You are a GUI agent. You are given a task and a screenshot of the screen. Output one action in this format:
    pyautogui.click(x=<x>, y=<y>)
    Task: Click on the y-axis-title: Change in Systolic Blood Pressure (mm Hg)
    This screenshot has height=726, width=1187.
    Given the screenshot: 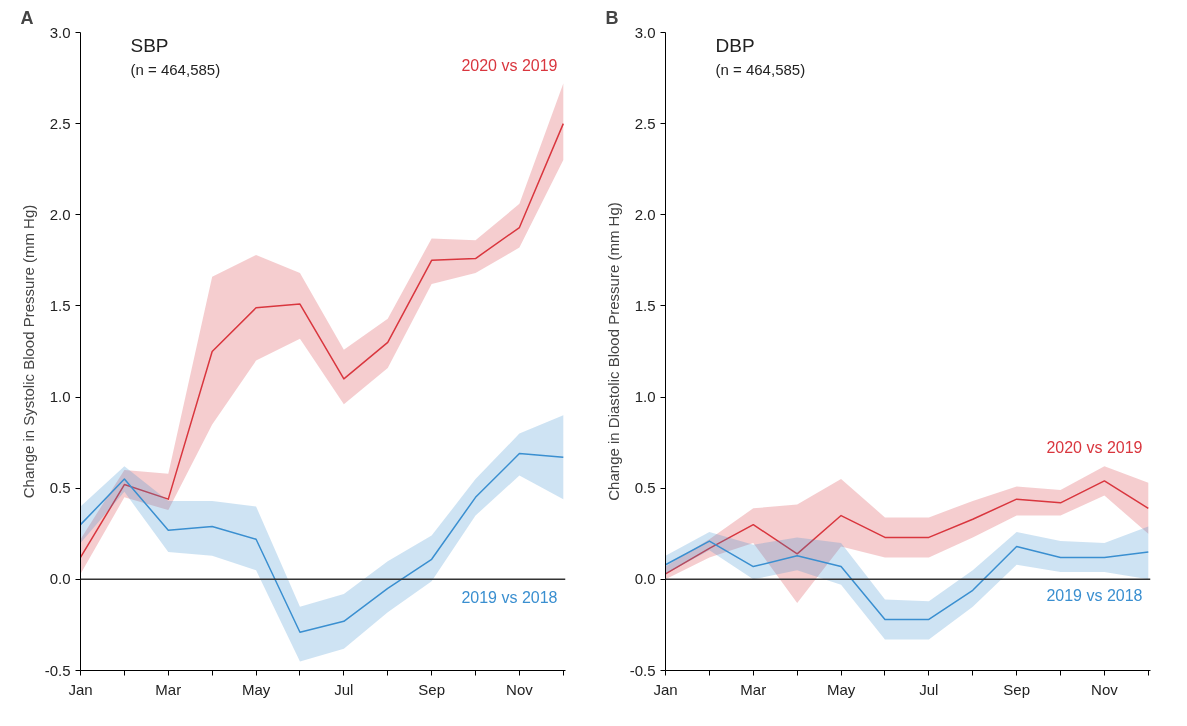 What is the action you would take?
    pyautogui.click(x=28, y=351)
    